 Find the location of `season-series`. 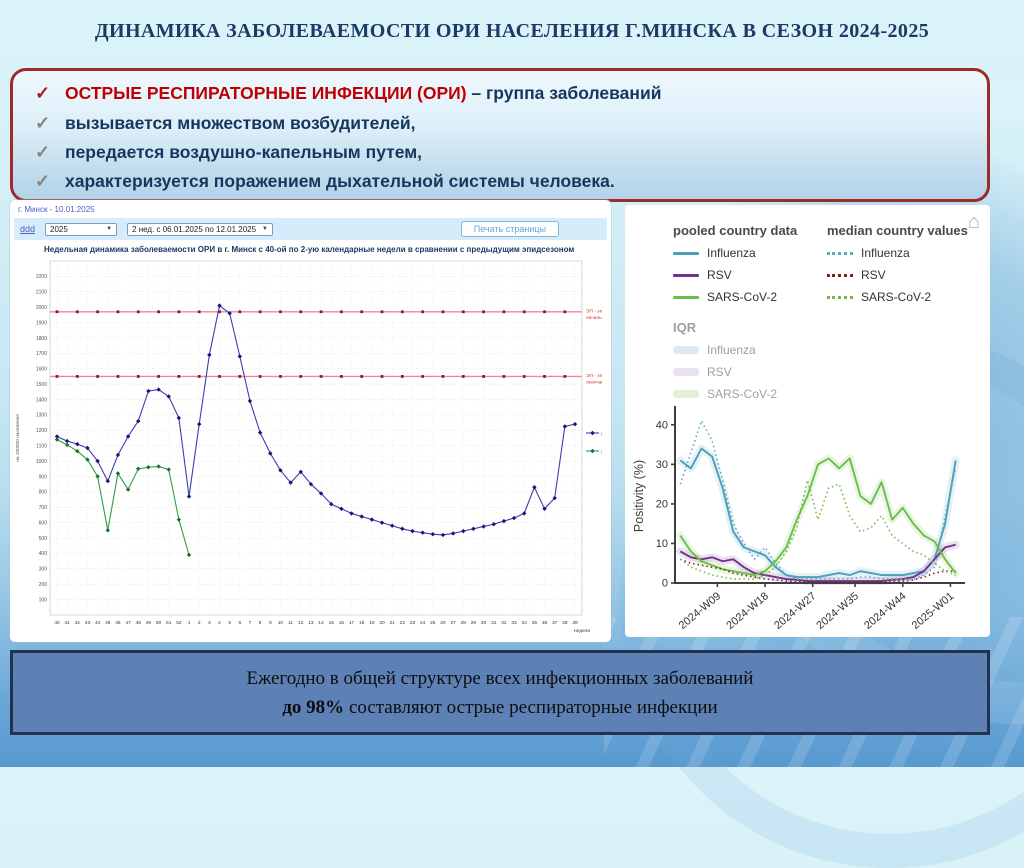

season-series is located at coordinates (316, 420).